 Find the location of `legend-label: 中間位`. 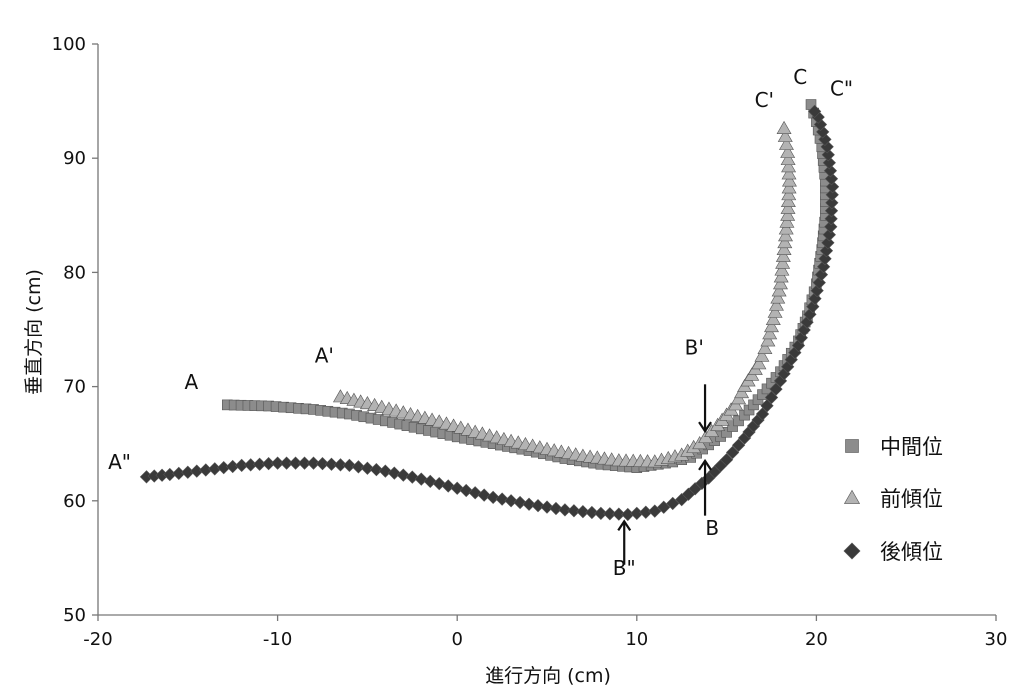

legend-label: 中間位 is located at coordinates (911, 447).